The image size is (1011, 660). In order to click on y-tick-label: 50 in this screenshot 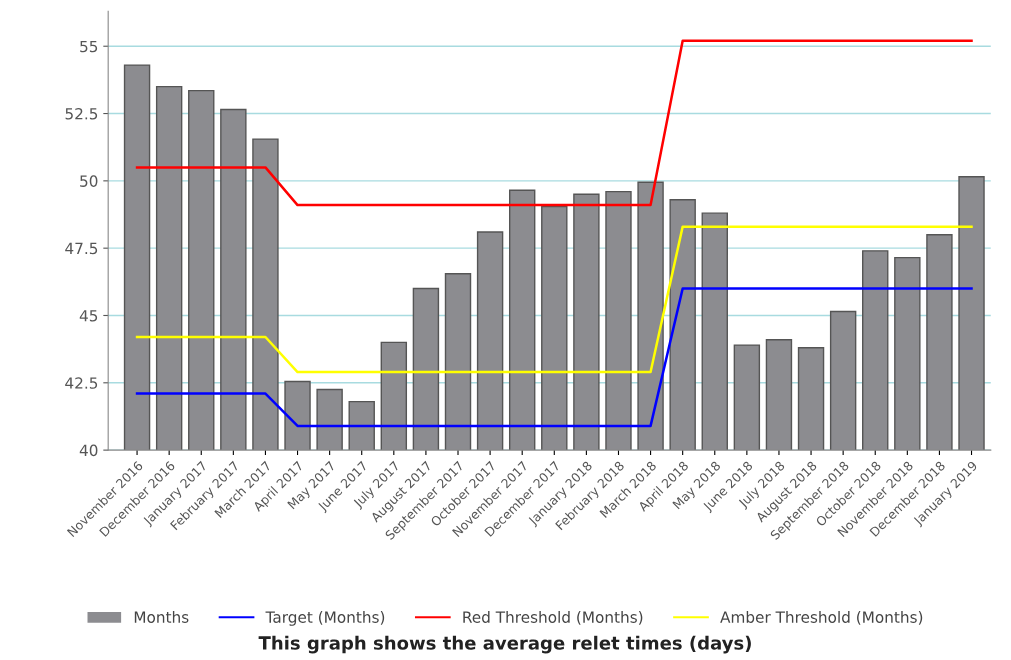, I will do `click(89, 181)`.